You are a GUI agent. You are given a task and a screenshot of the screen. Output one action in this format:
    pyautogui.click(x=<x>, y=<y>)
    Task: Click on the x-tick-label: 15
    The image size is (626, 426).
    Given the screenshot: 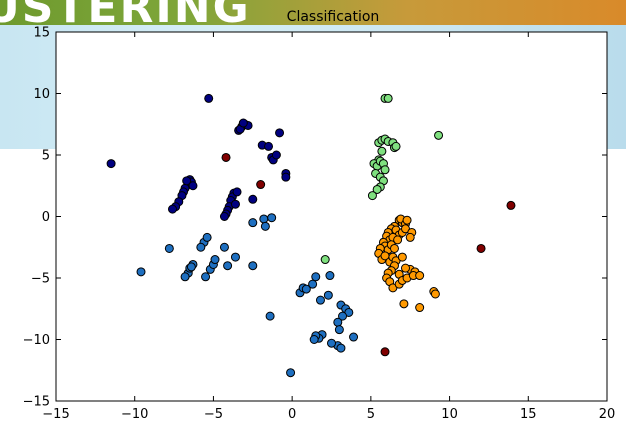 What is the action you would take?
    pyautogui.click(x=528, y=414)
    